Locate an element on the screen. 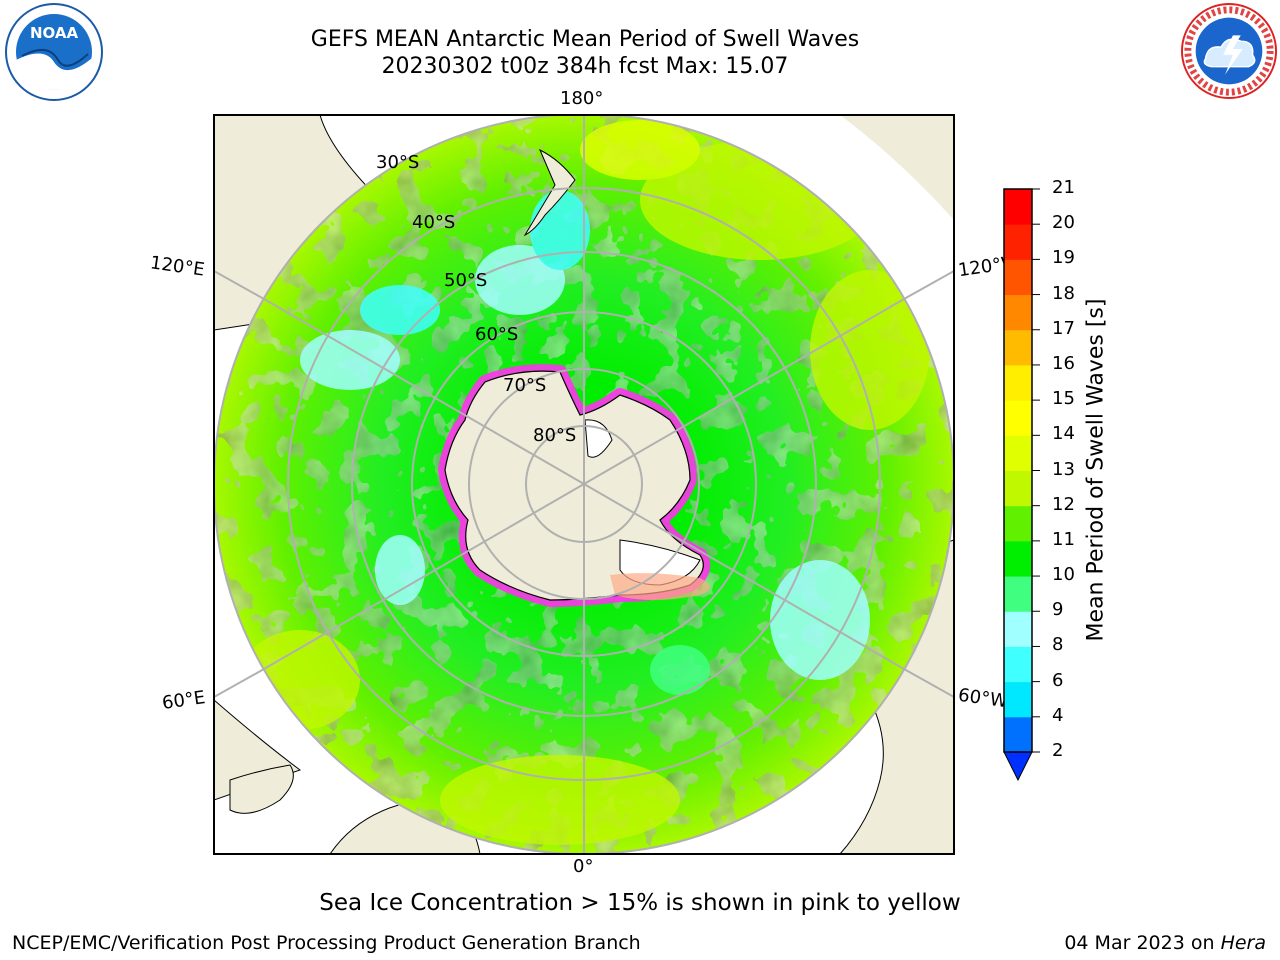  colorbar-tick-label: 10 is located at coordinates (1063, 575).